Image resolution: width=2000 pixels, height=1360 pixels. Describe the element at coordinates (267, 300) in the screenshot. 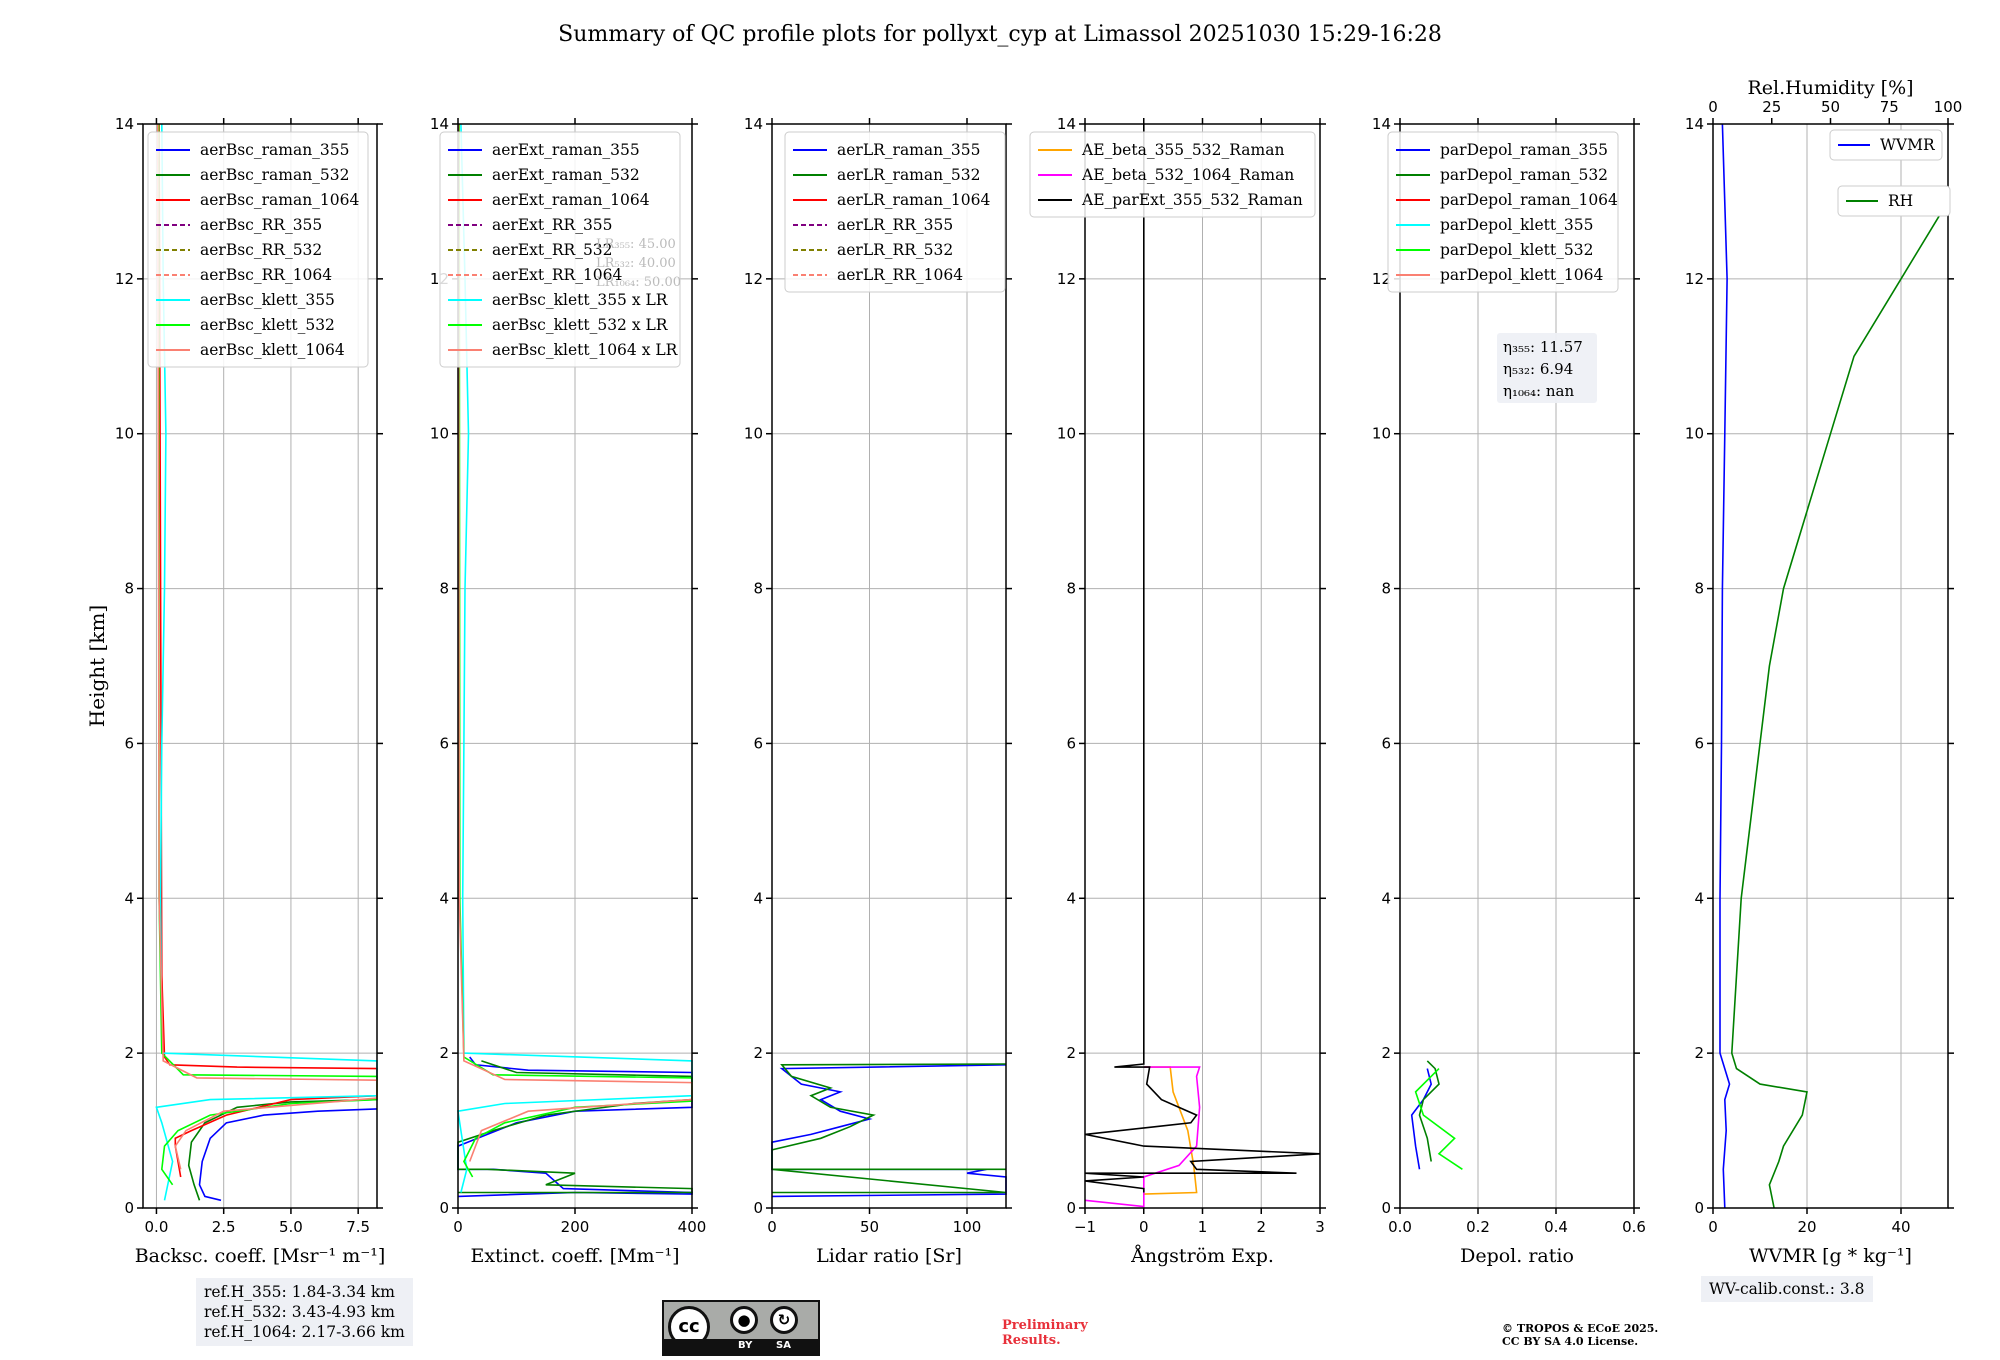

I see `legend-label: aerBsc_klett_355` at that location.